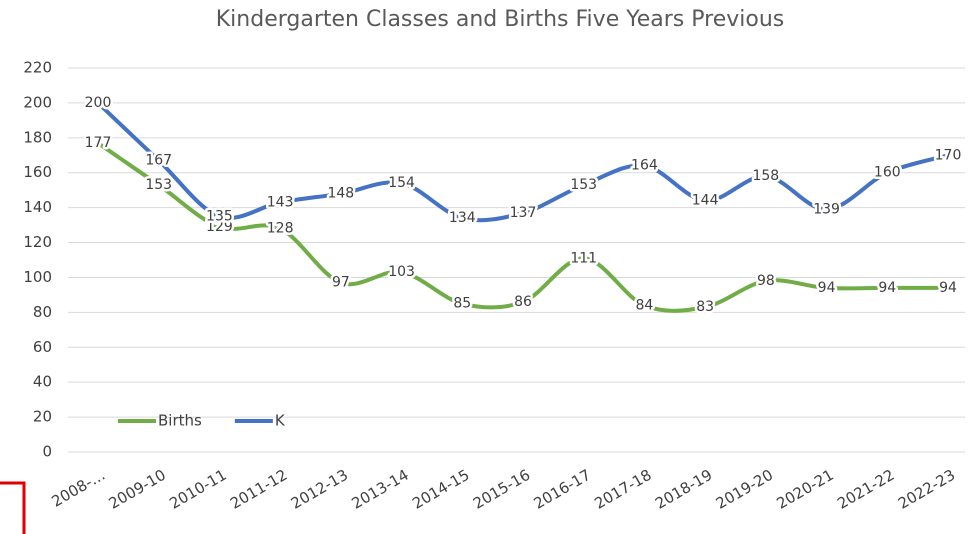  What do you see at coordinates (37, 137) in the screenshot?
I see `y-tick-label: 180` at bounding box center [37, 137].